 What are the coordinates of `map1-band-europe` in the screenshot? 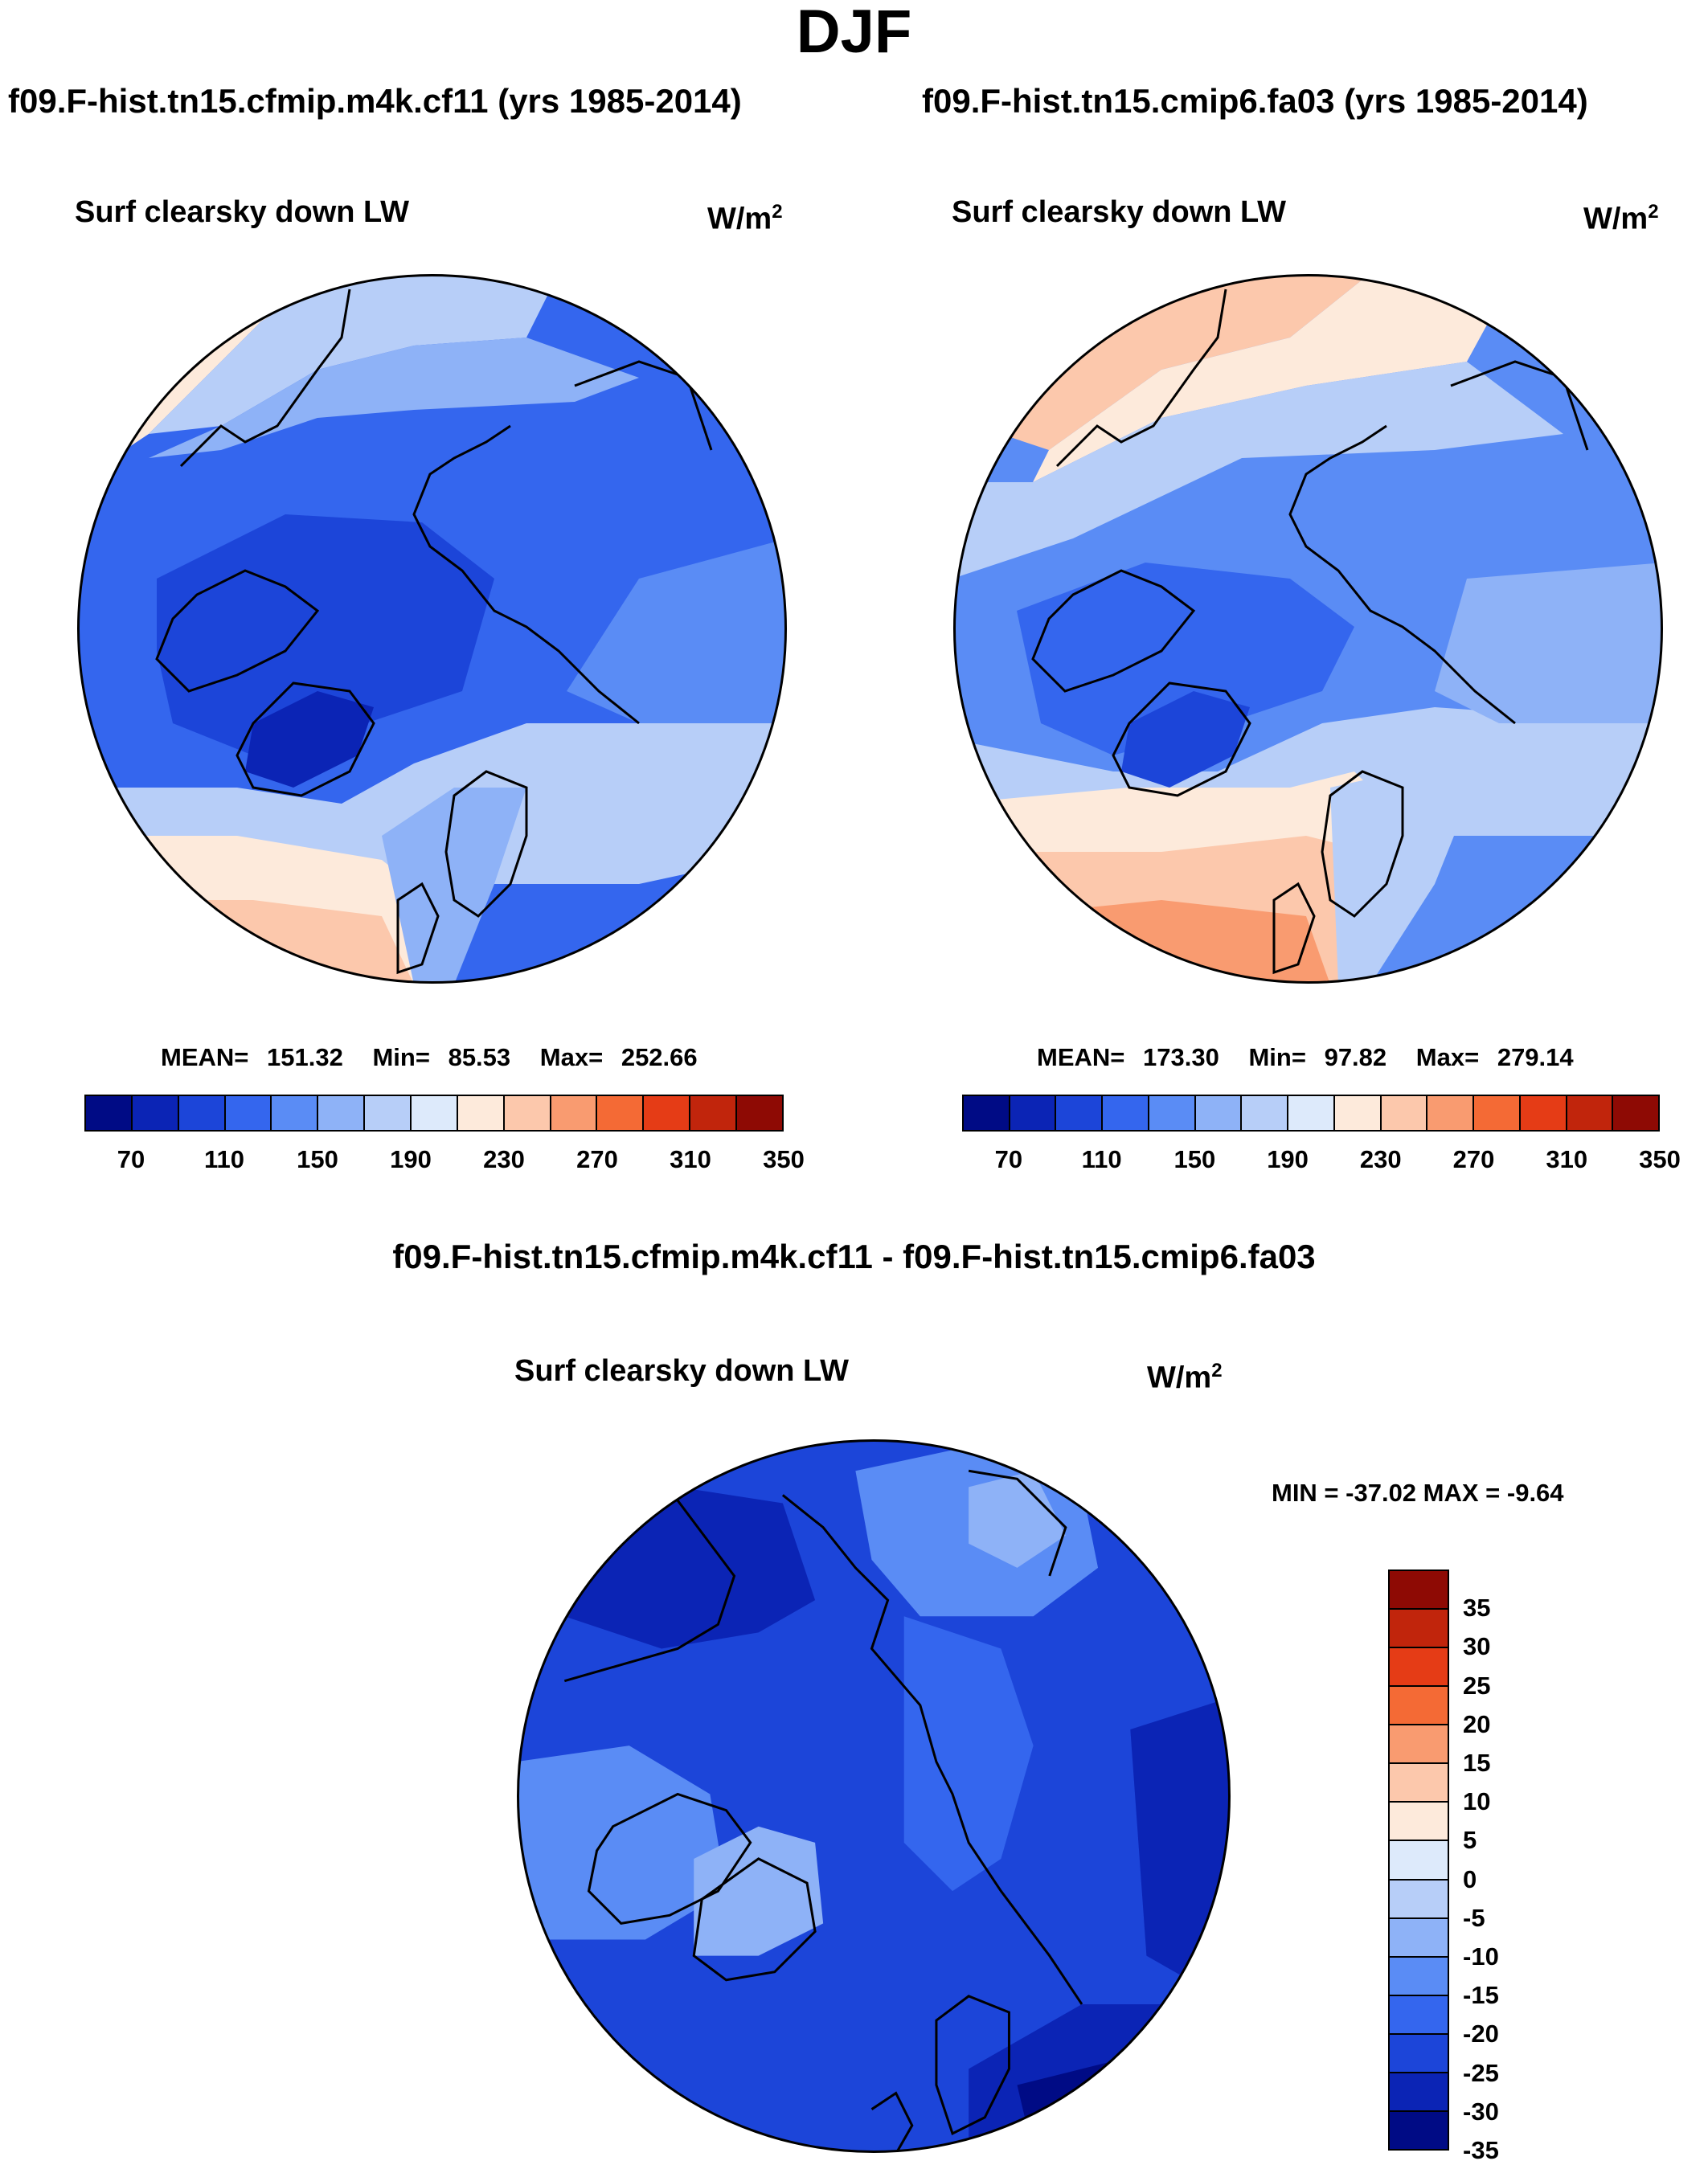 It's located at (454, 885).